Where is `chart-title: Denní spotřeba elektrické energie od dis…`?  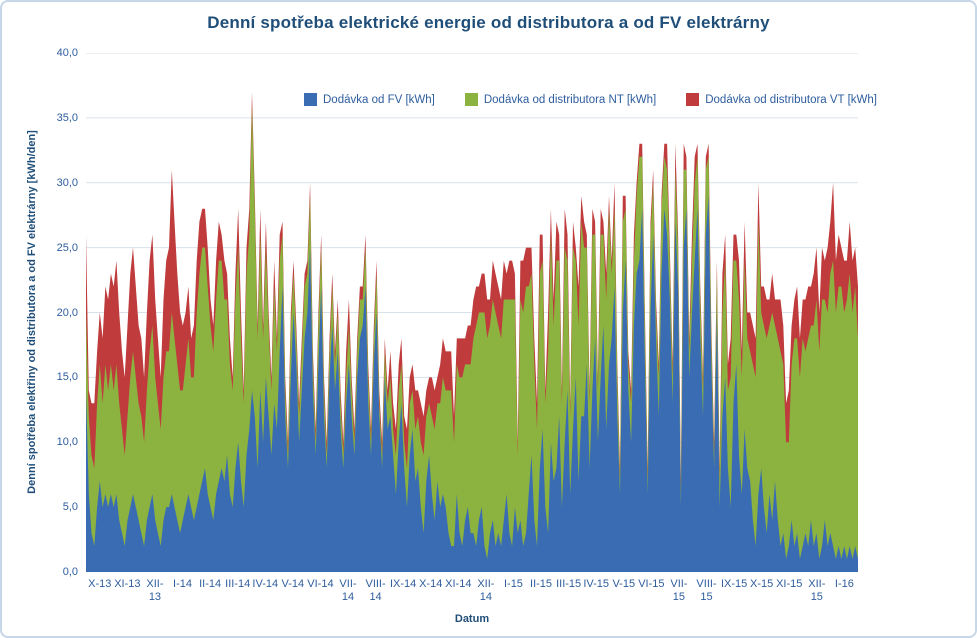
chart-title: Denní spotřeba elektrické energie od dis… is located at coordinates (488, 22).